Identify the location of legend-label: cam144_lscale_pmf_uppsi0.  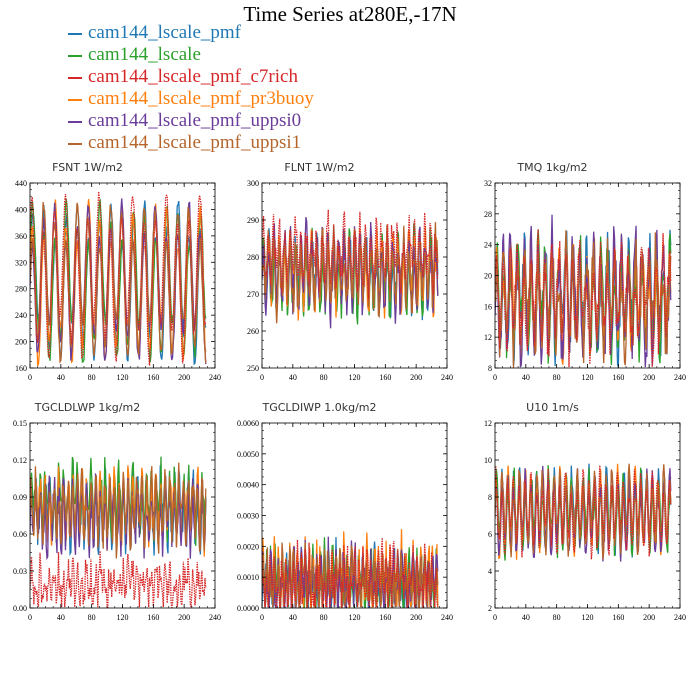
(195, 120).